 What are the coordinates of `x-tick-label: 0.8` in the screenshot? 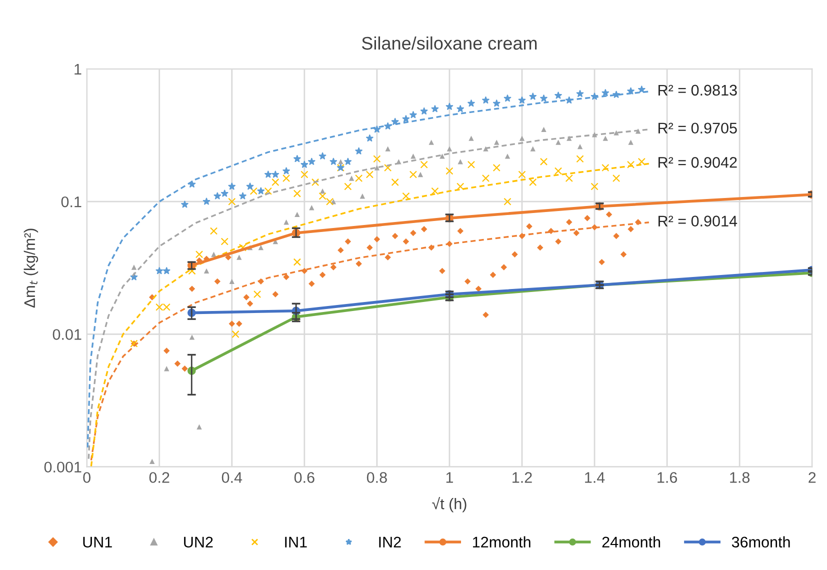 It's located at (376, 477).